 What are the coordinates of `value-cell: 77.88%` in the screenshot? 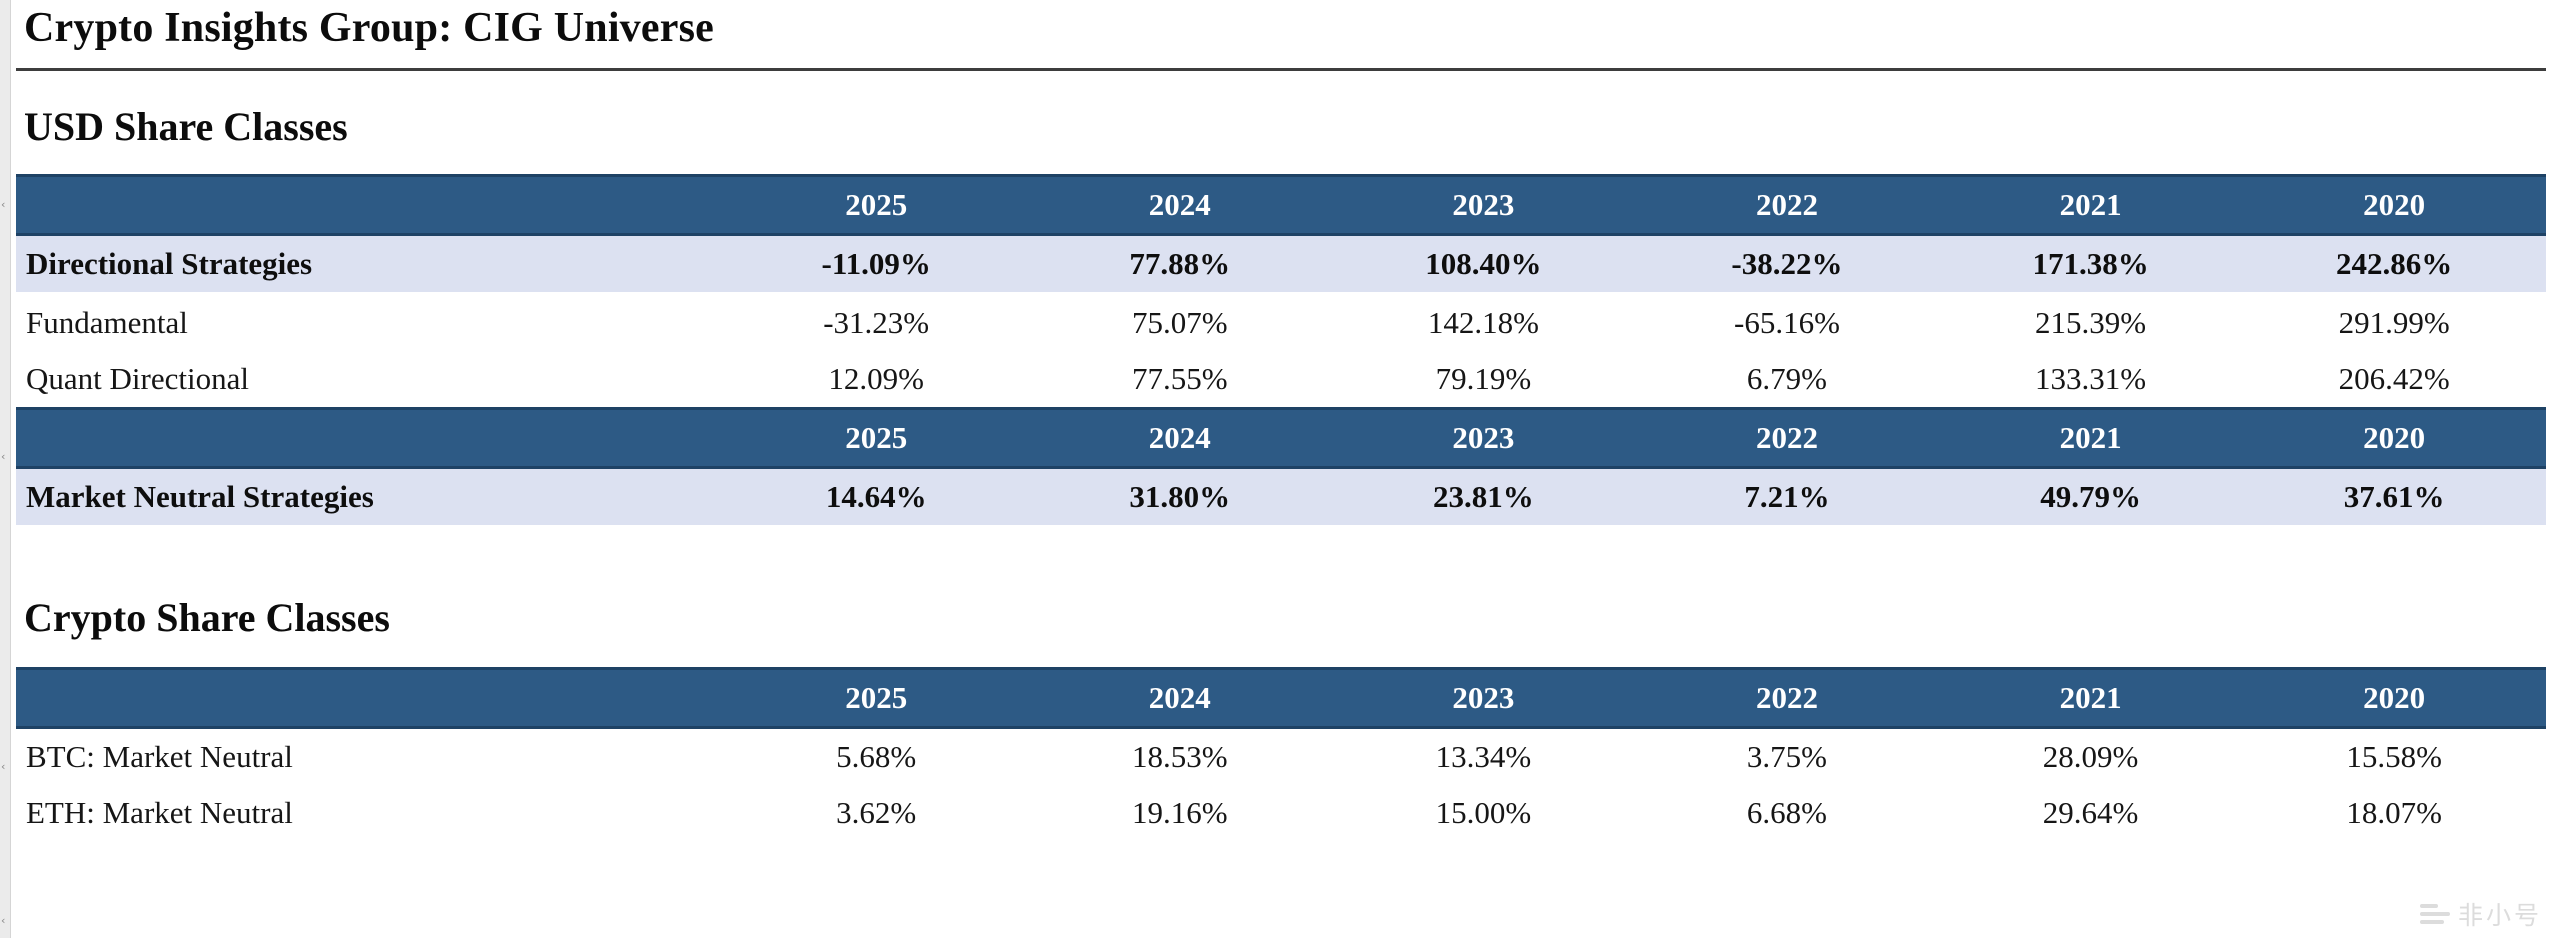 It's located at (1179, 264).